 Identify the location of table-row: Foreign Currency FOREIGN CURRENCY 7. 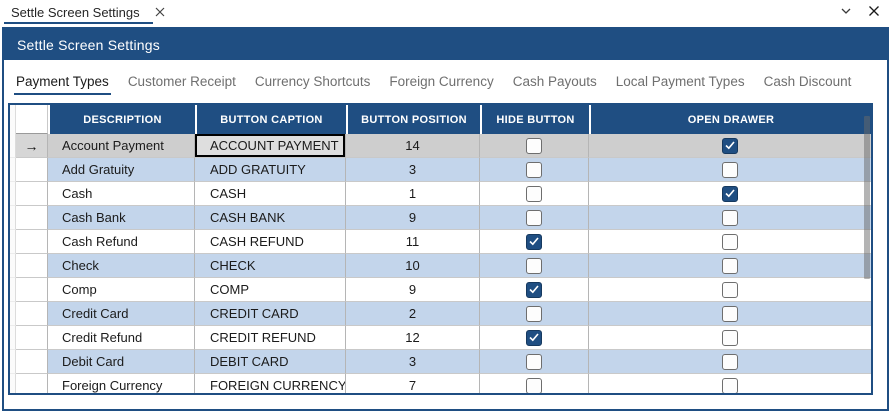
(440, 383).